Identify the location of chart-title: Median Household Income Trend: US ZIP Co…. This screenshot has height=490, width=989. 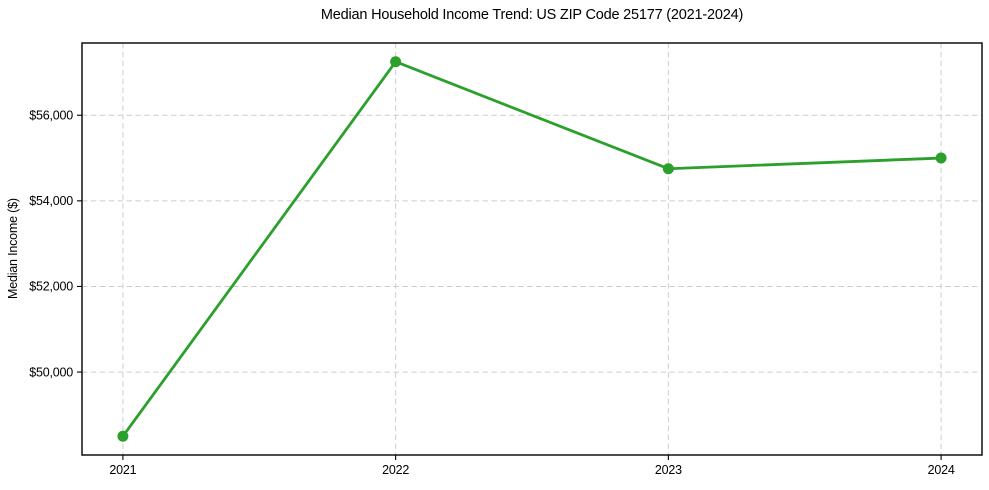
(532, 15).